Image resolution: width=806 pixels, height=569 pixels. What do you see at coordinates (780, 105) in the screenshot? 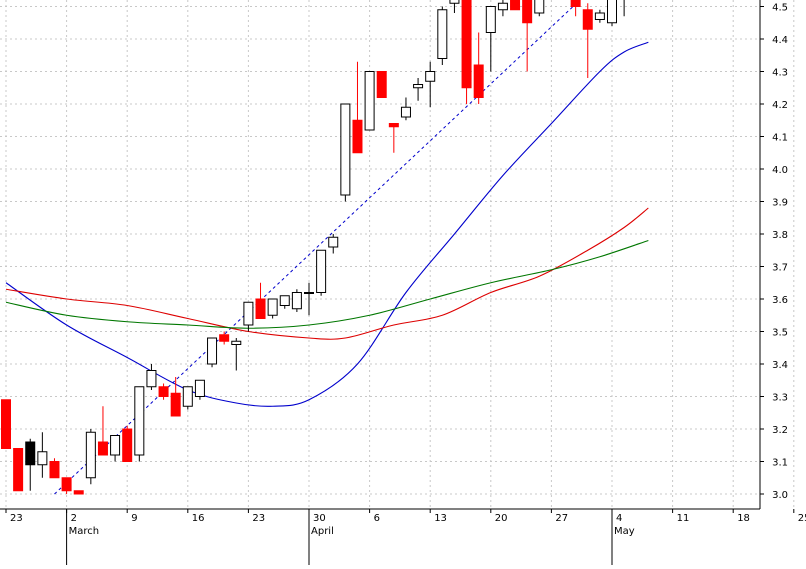
I see `y-tick-label: 4.2` at bounding box center [780, 105].